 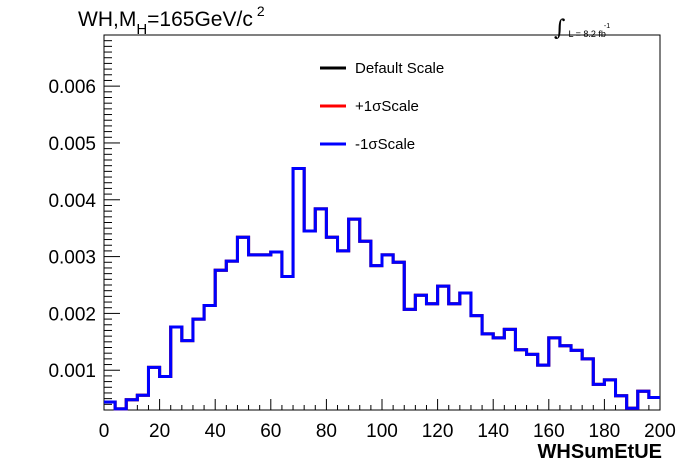 What do you see at coordinates (549, 431) in the screenshot?
I see `x-tick-label: 160` at bounding box center [549, 431].